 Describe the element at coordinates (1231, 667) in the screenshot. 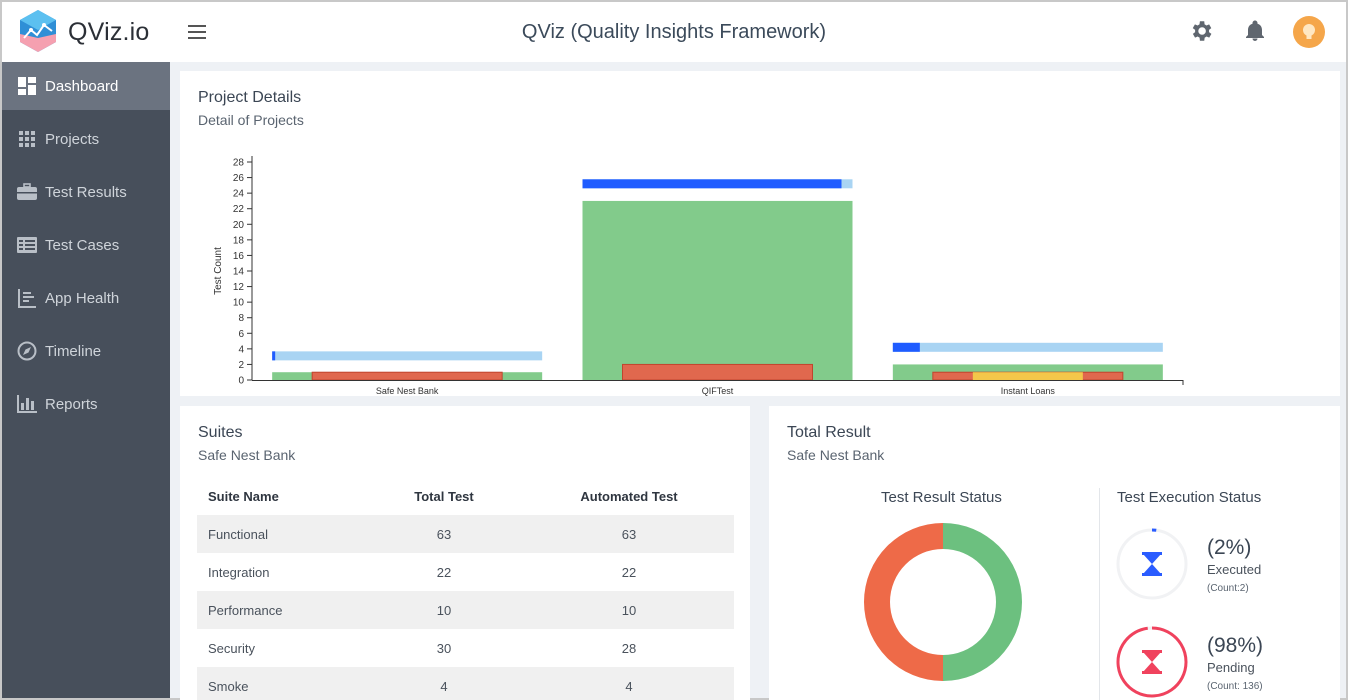

I see `pending-label: Pending` at that location.